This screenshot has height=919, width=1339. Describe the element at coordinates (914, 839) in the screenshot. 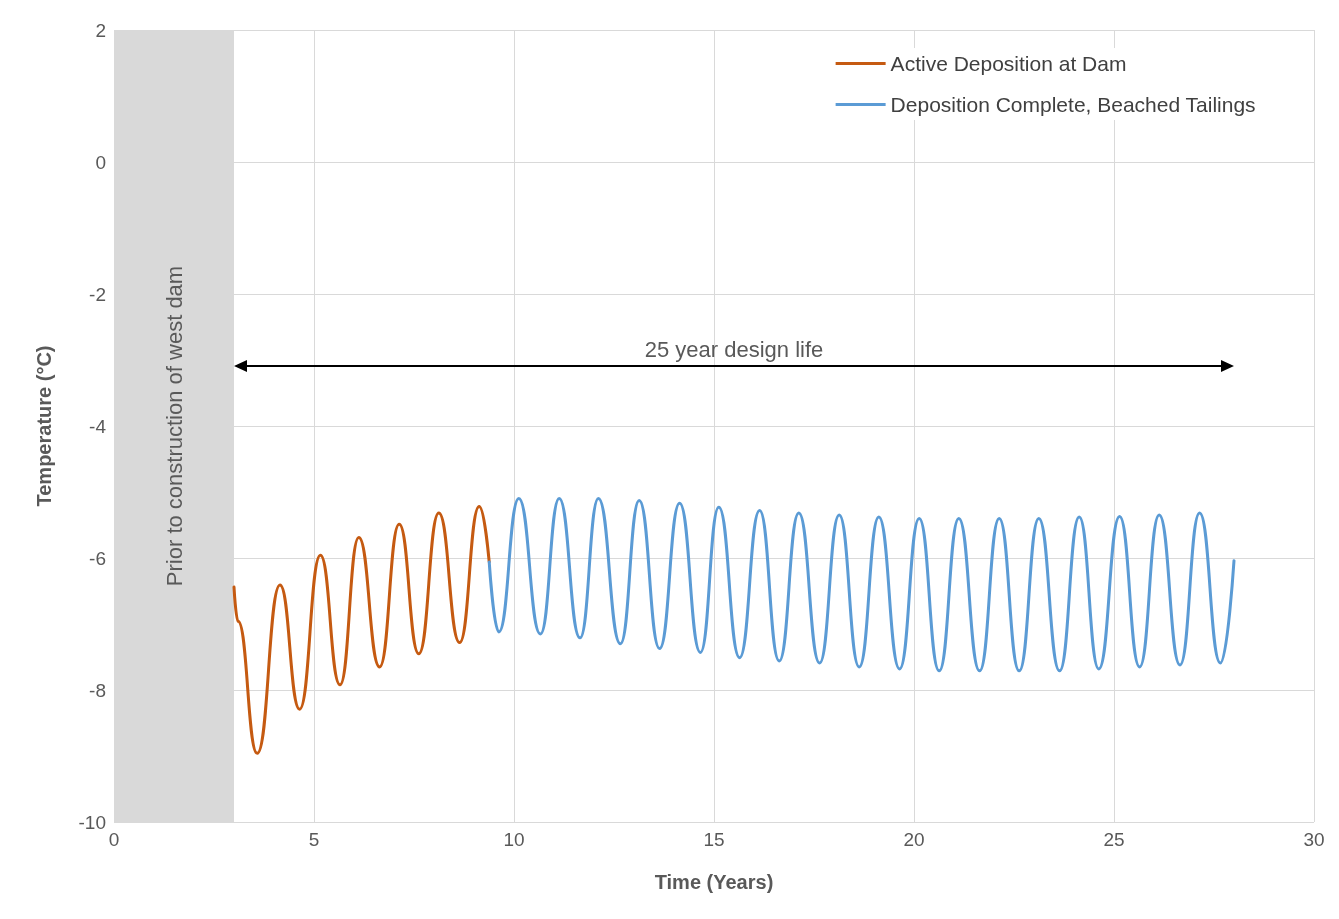

I see `x-tick-label: 20` at that location.